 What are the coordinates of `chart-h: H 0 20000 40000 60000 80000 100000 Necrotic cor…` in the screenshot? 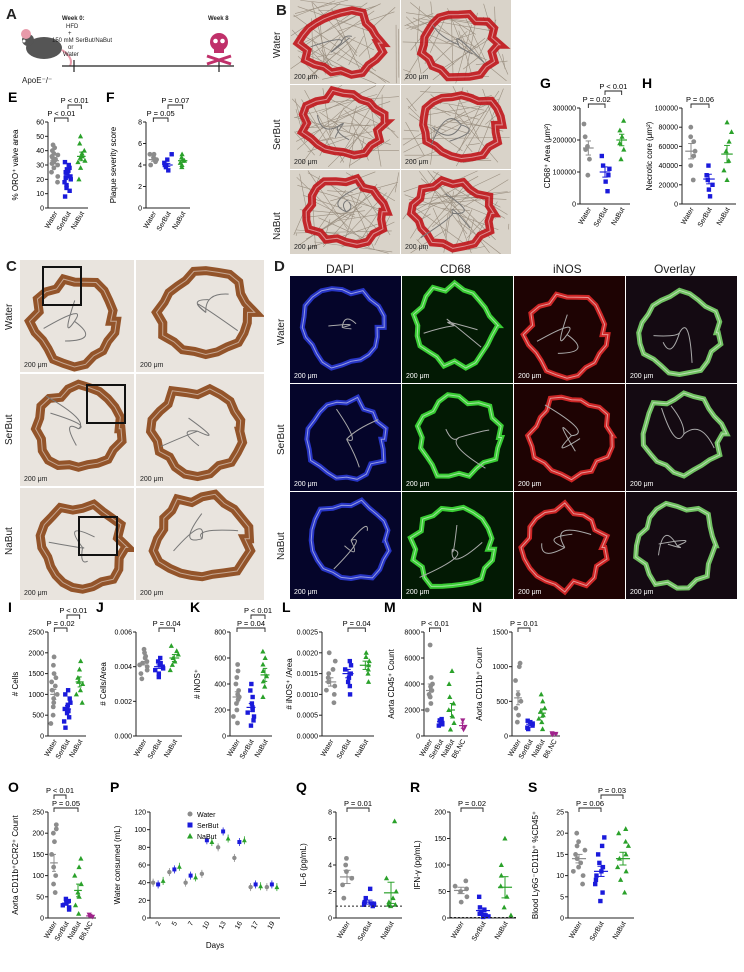 It's located at (689, 152).